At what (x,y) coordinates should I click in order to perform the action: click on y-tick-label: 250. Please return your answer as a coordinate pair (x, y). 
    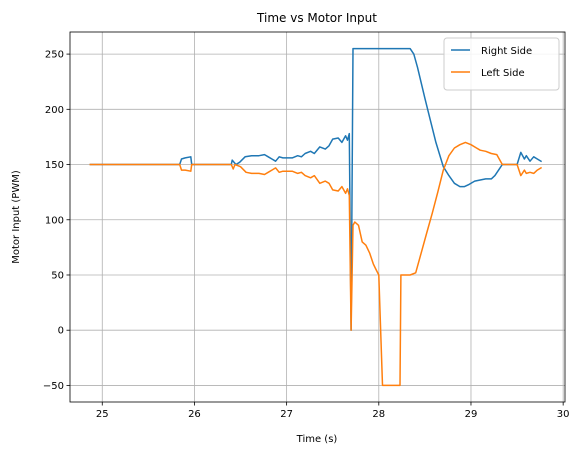
    Looking at the image, I should click on (54, 55).